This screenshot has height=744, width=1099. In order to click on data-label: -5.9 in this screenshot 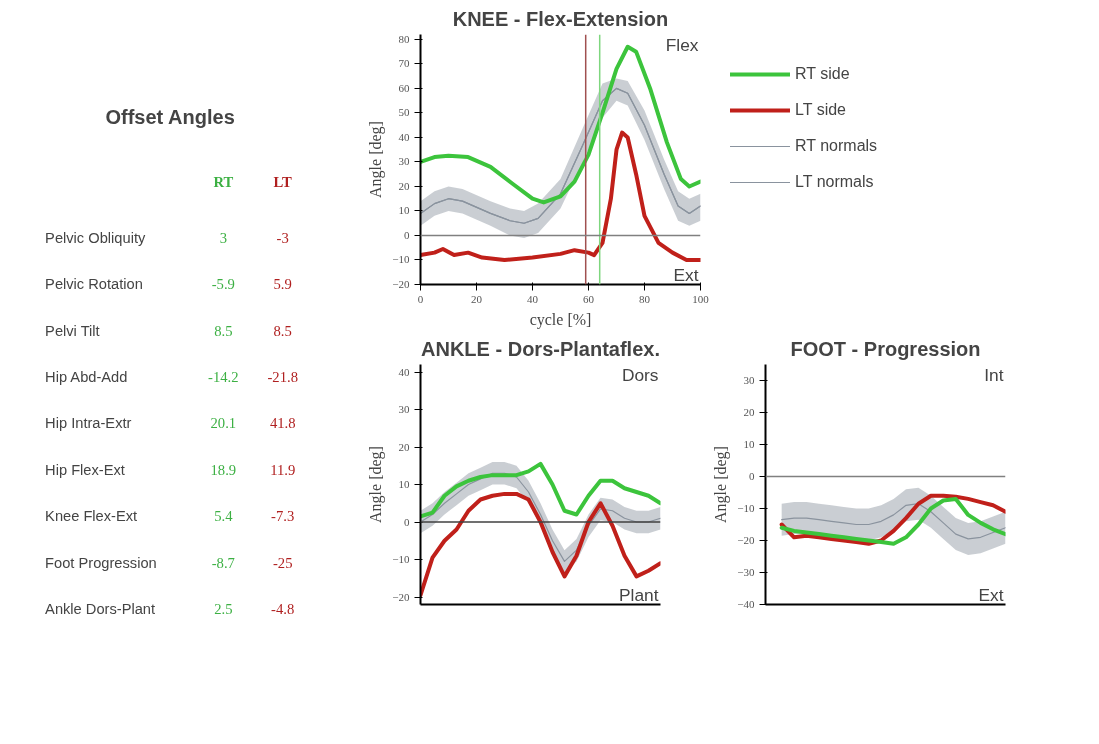, I will do `click(223, 284)`.